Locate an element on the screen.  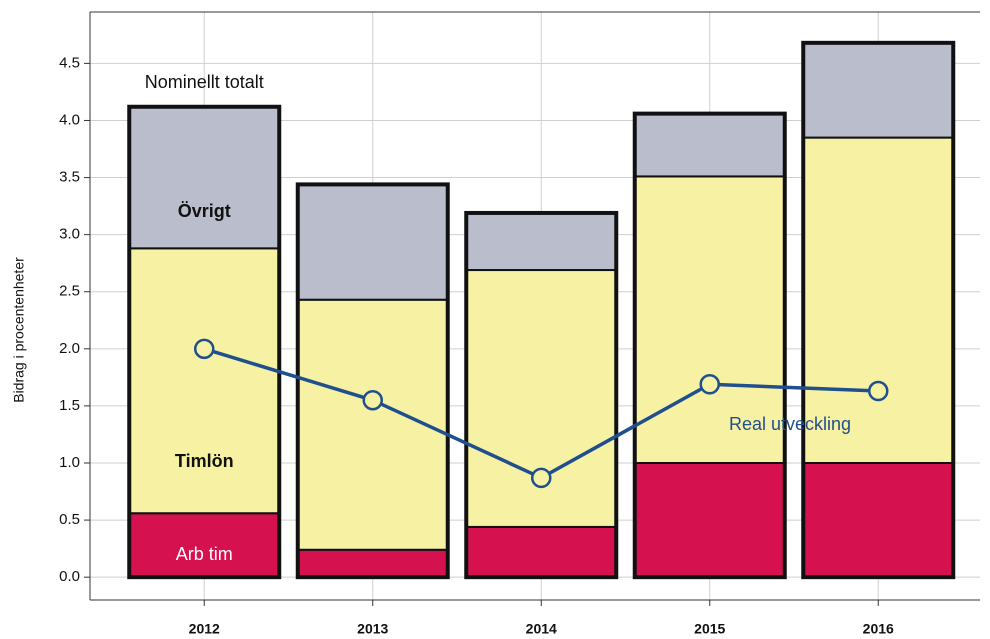
y-tick-label: 3.0 is located at coordinates (69, 234).